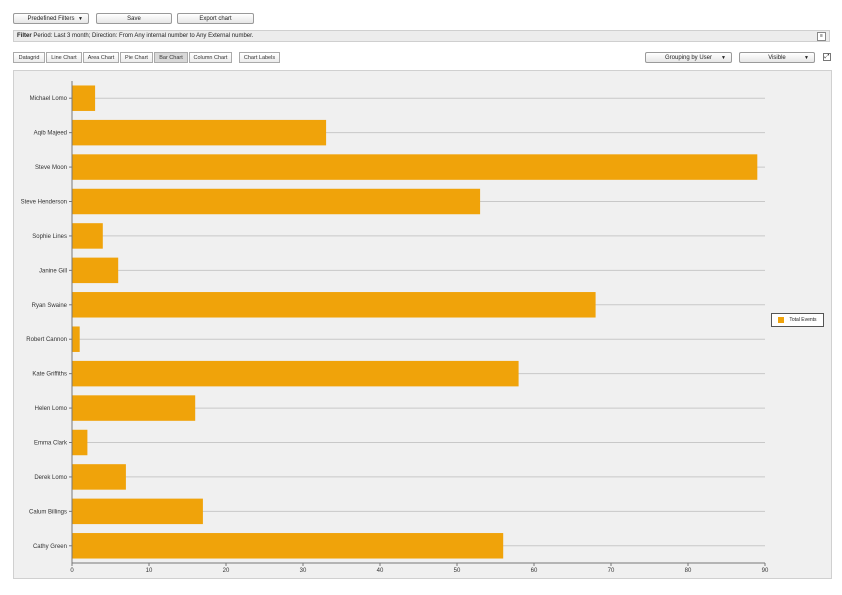 This screenshot has height=595, width=842. I want to click on metric-select: Visible ▼, so click(777, 57).